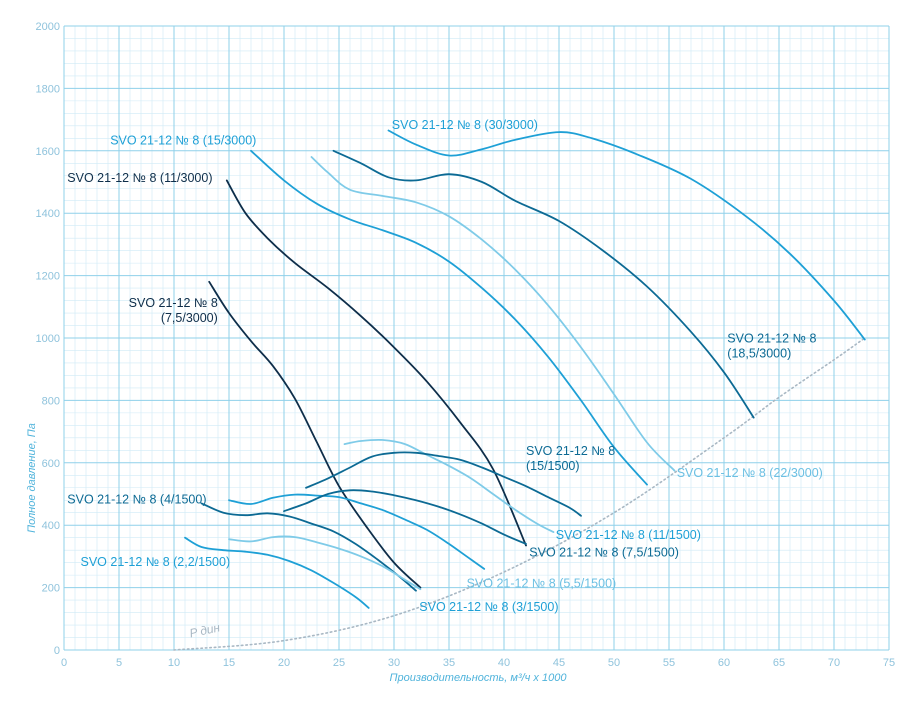 The width and height of the screenshot is (915, 710). Describe the element at coordinates (339, 663) in the screenshot. I see `x-tick-label: 25` at that location.